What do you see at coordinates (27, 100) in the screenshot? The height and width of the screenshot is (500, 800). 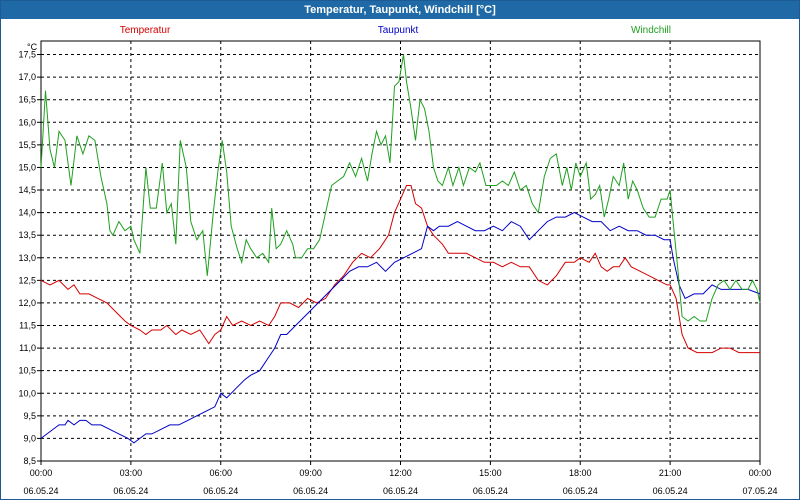 I see `y-tick-label: 16,5` at bounding box center [27, 100].